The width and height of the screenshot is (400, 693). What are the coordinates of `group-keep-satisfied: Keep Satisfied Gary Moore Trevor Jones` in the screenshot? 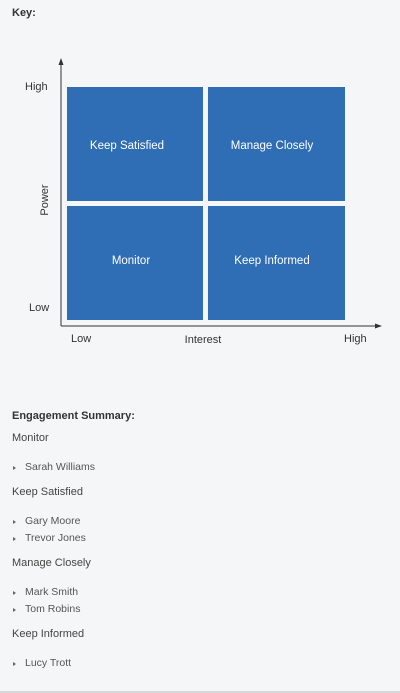 It's located at (202, 516).